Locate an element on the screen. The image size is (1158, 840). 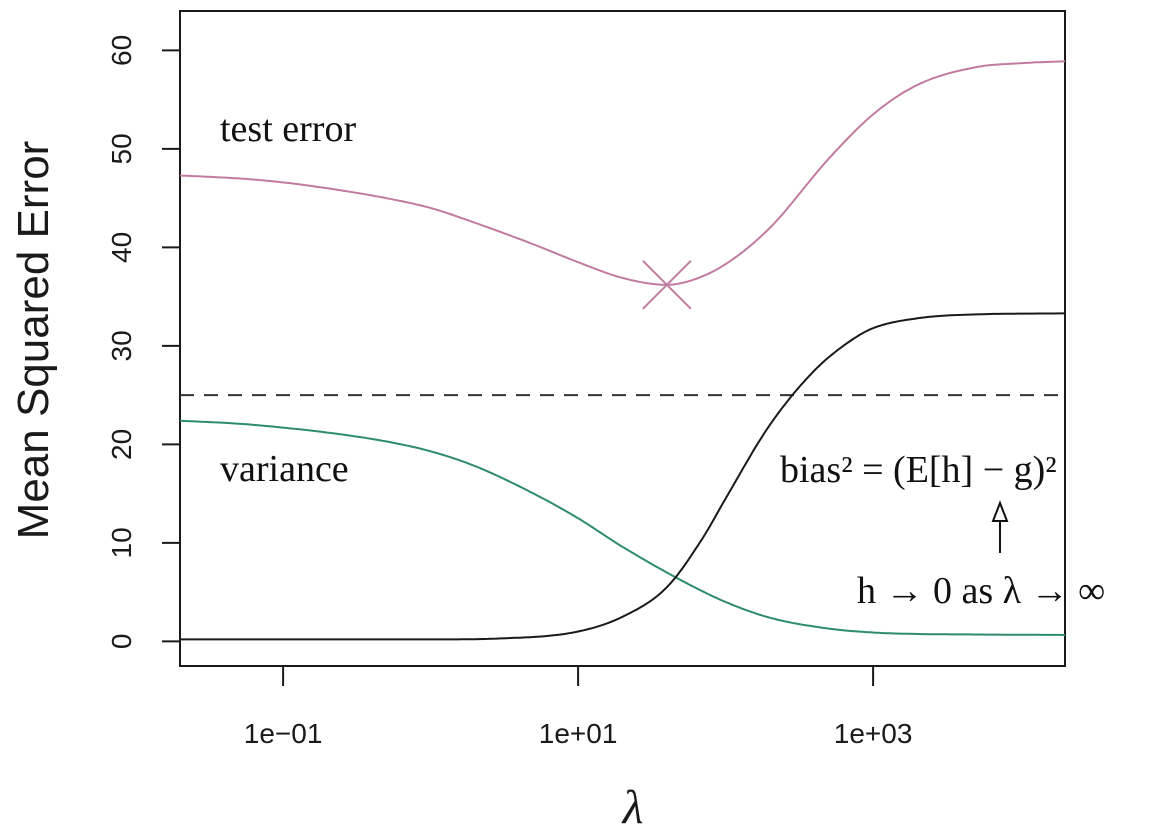
up-arrow-icon is located at coordinates (1000, 526).